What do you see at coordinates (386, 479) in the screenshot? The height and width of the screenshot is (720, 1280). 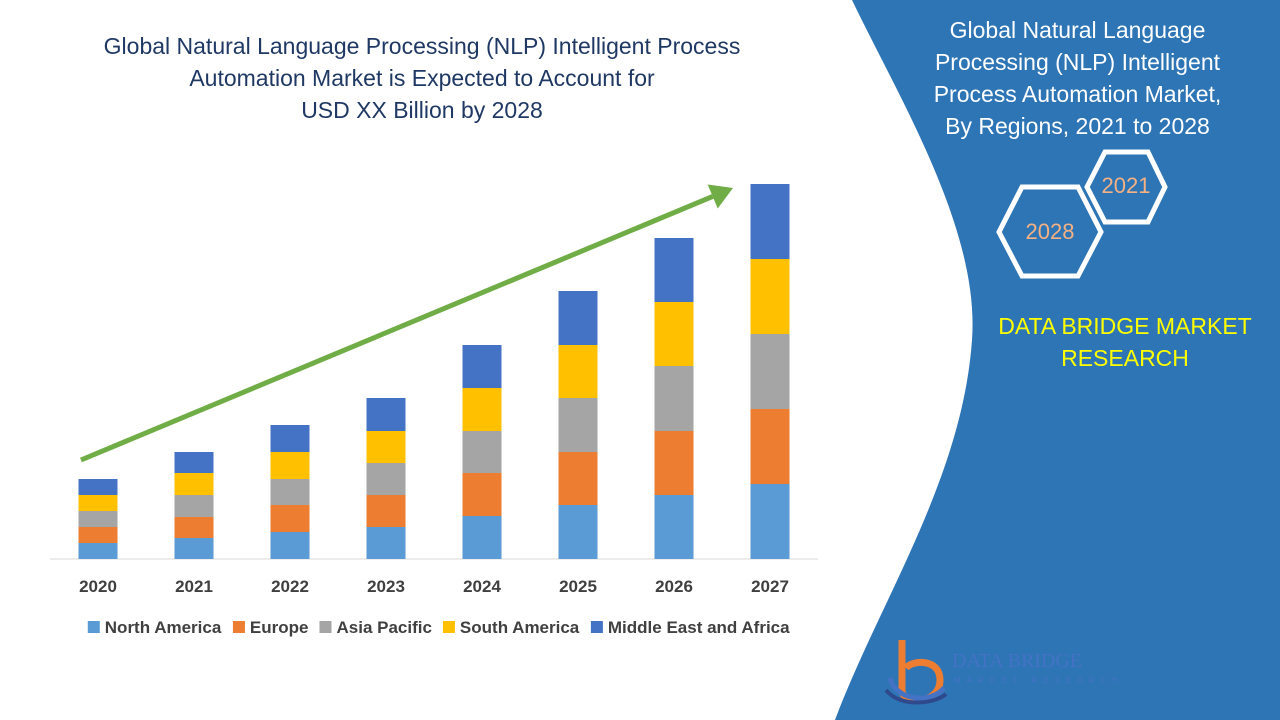 I see `bar-2023-asia-pacific` at bounding box center [386, 479].